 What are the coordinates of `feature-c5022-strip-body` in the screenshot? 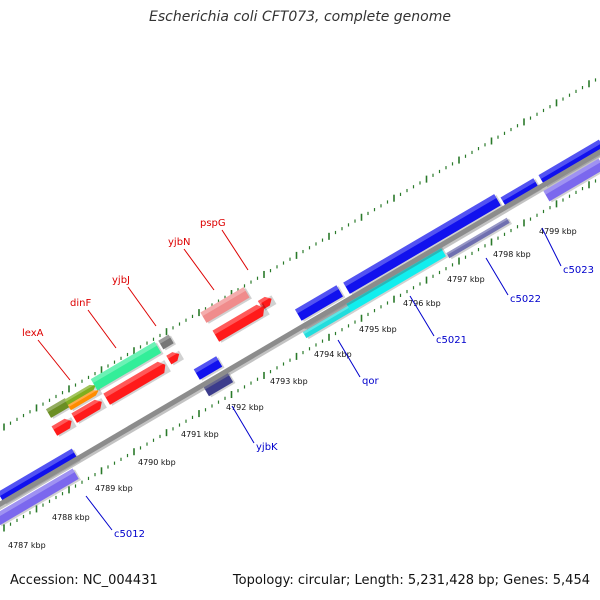 It's located at (478, 238).